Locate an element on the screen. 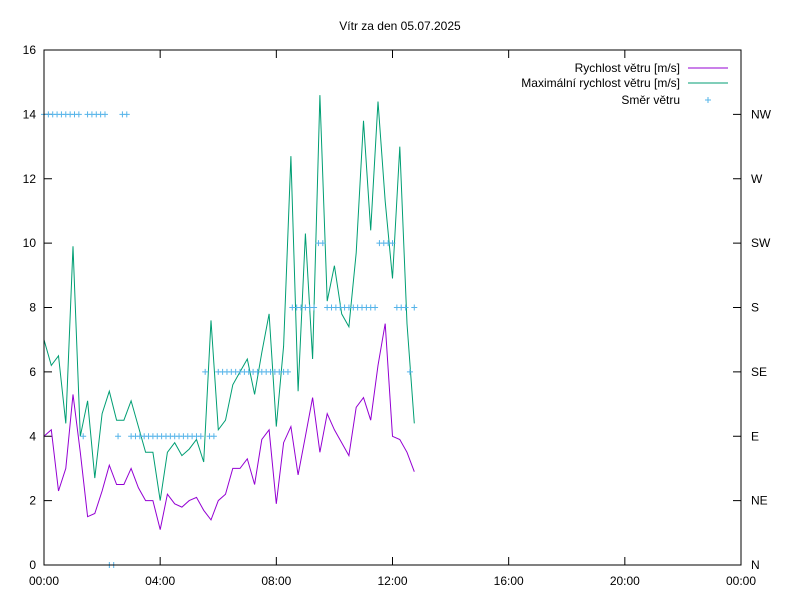 This screenshot has height=600, width=800. y2-tick-label: NE is located at coordinates (759, 501).